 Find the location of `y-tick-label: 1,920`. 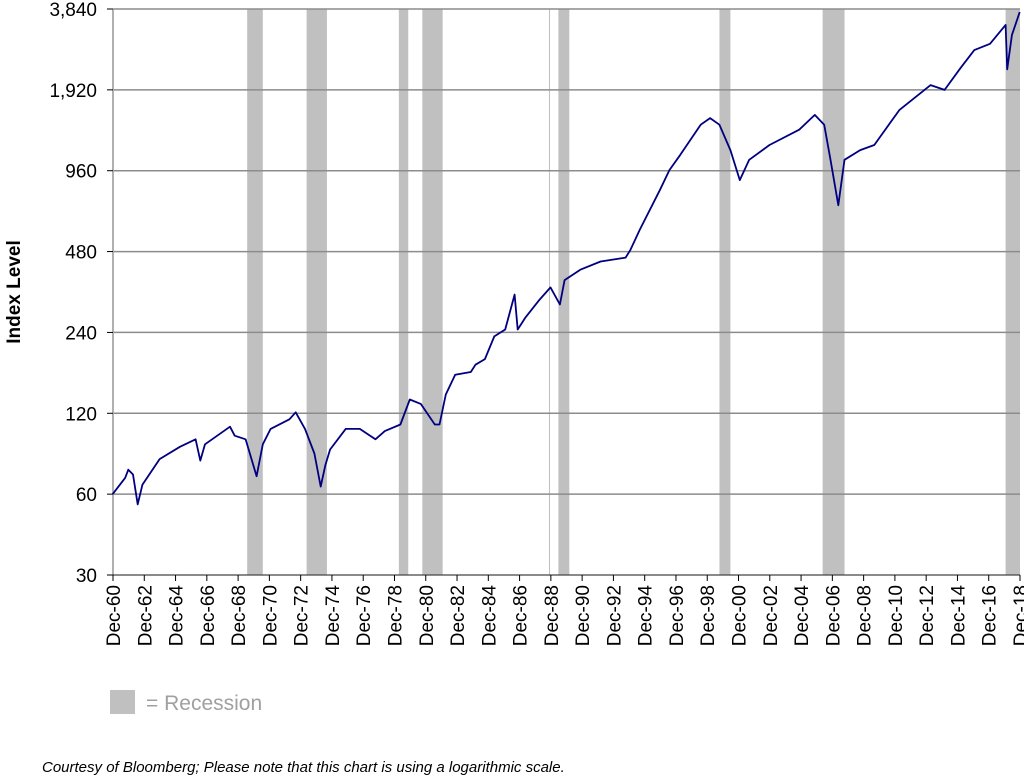

y-tick-label: 1,920 is located at coordinates (73, 91).